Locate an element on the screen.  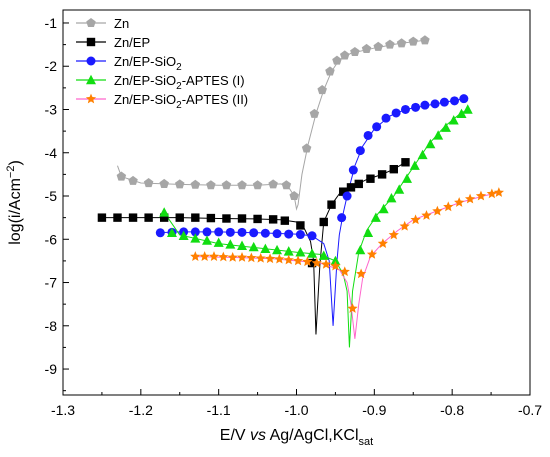
y-tick-label: -4 is located at coordinates (51, 153).